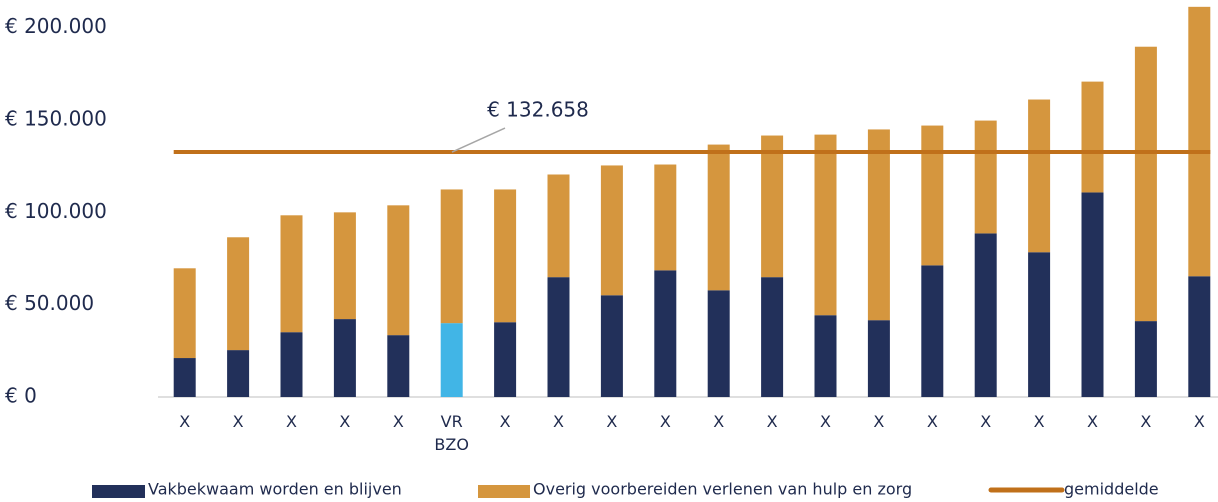  What do you see at coordinates (49, 303) in the screenshot?
I see `y-tick-label: € 50.000` at bounding box center [49, 303].